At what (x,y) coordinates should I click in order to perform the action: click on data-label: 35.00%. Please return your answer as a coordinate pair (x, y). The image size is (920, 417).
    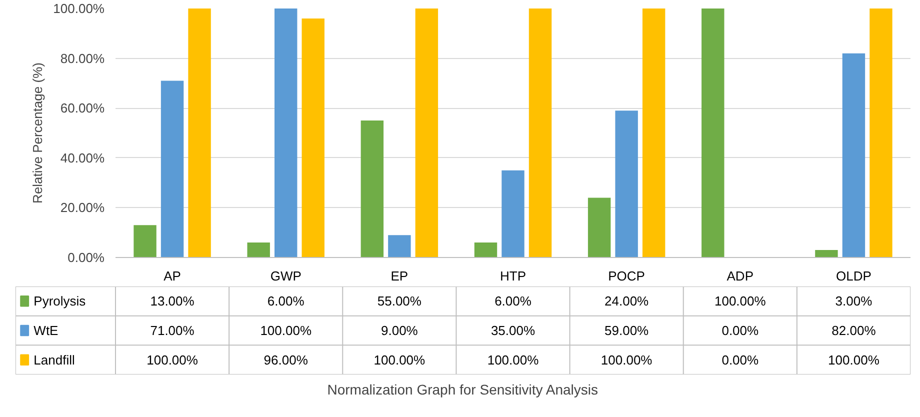
    Looking at the image, I should click on (513, 330).